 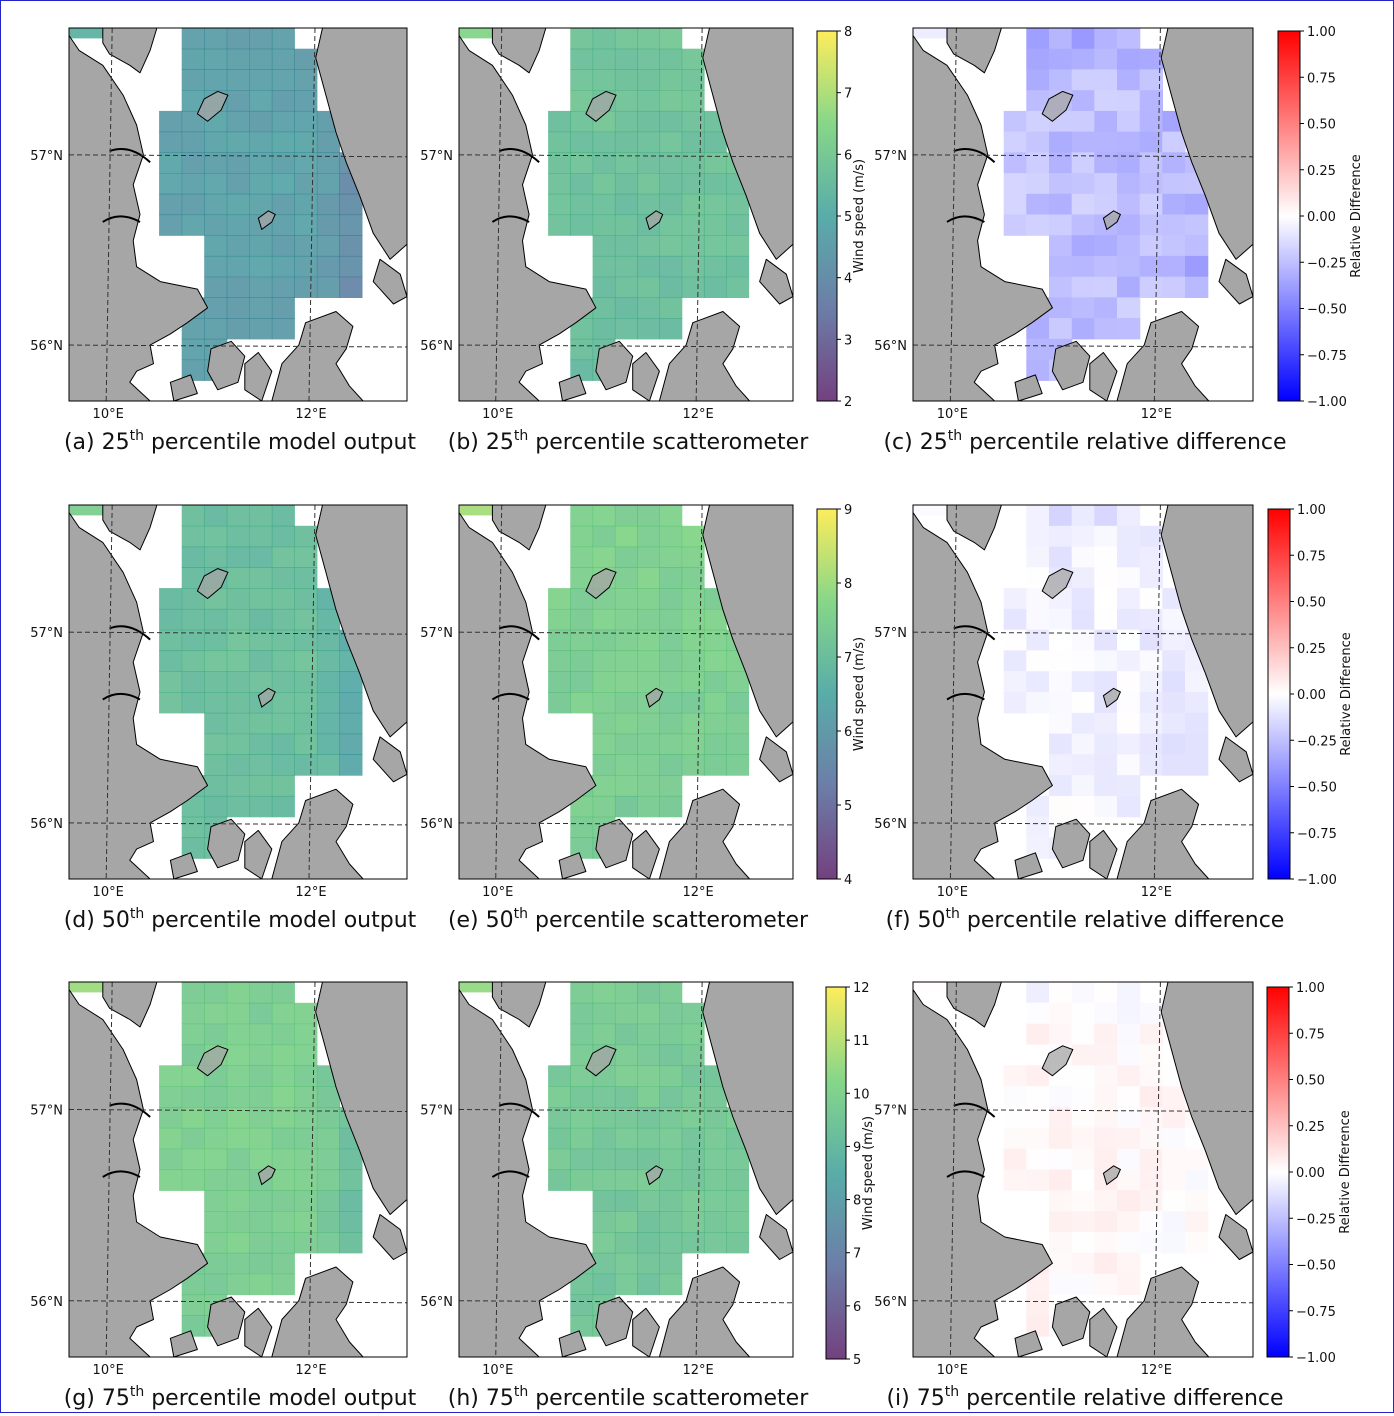 I want to click on panel-caption: (a) 25th percentile model output, so click(x=240, y=441).